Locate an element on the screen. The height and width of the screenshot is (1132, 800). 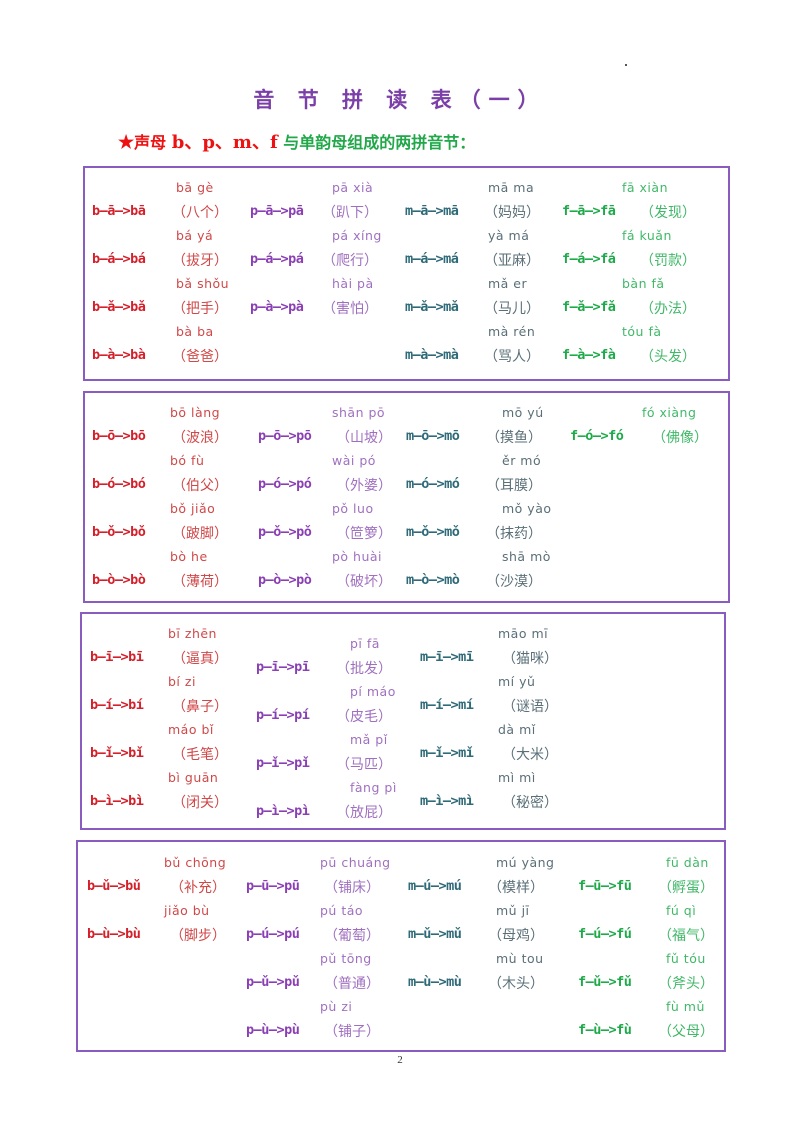
word-f: （福气） is located at coordinates (686, 936).